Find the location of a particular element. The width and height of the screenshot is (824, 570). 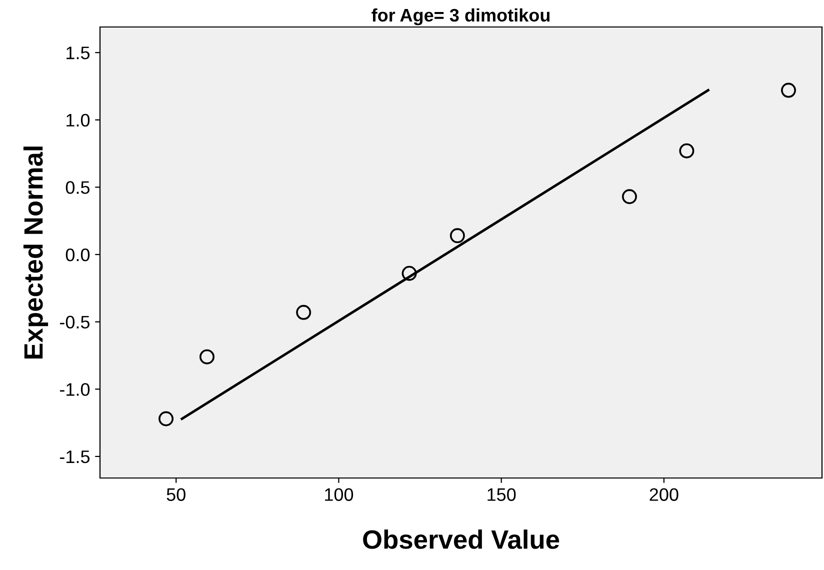

y-axis-title: Expected Normal is located at coordinates (35, 252).